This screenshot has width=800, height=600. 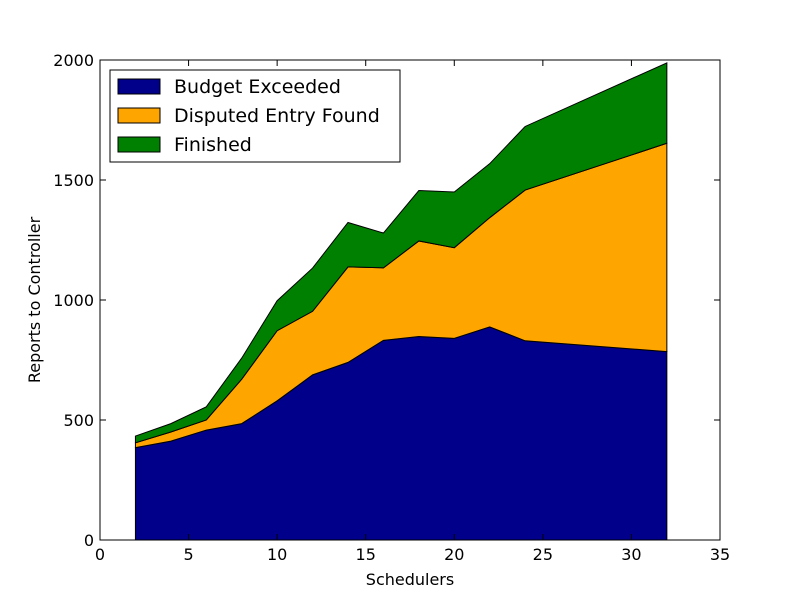 I want to click on y-tick-label: 1000, so click(x=73, y=300).